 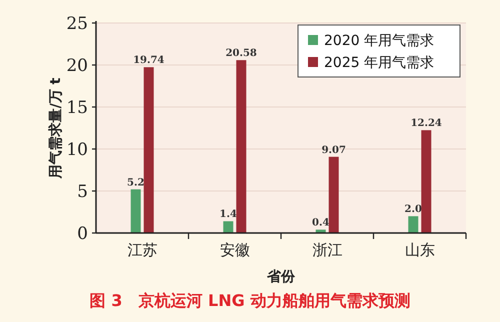 What do you see at coordinates (327, 250) in the screenshot?
I see `x-tick-label: 浙江` at bounding box center [327, 250].